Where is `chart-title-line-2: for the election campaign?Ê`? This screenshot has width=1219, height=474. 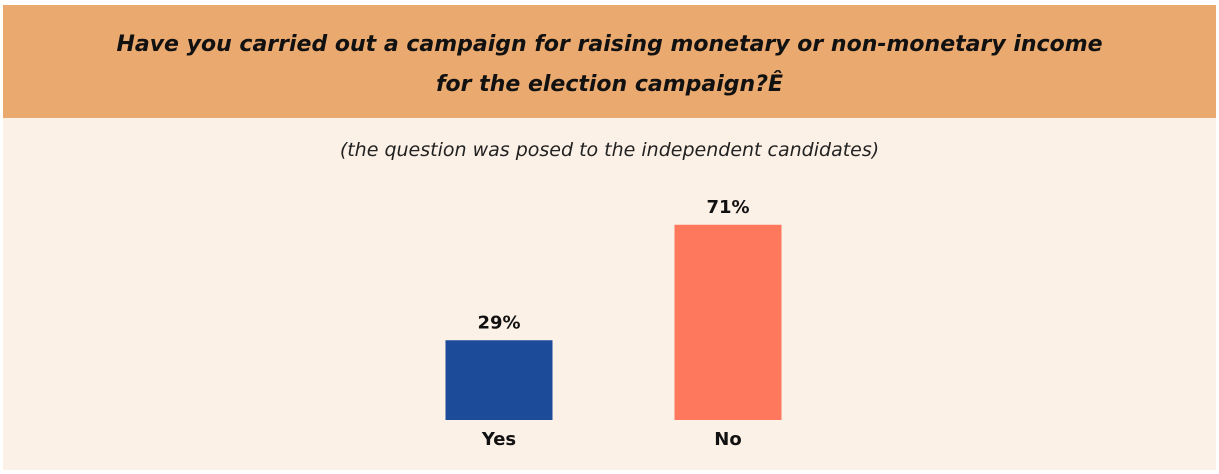 chart-title-line-2: for the election campaign?Ê is located at coordinates (609, 84).